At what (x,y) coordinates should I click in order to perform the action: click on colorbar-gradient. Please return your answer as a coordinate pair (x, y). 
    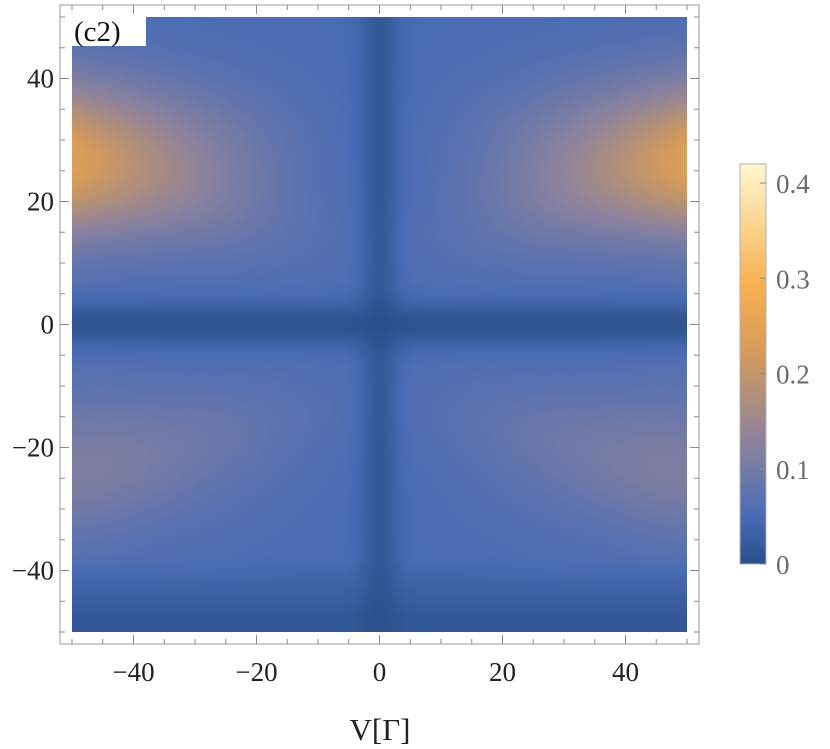
    Looking at the image, I should click on (753, 364).